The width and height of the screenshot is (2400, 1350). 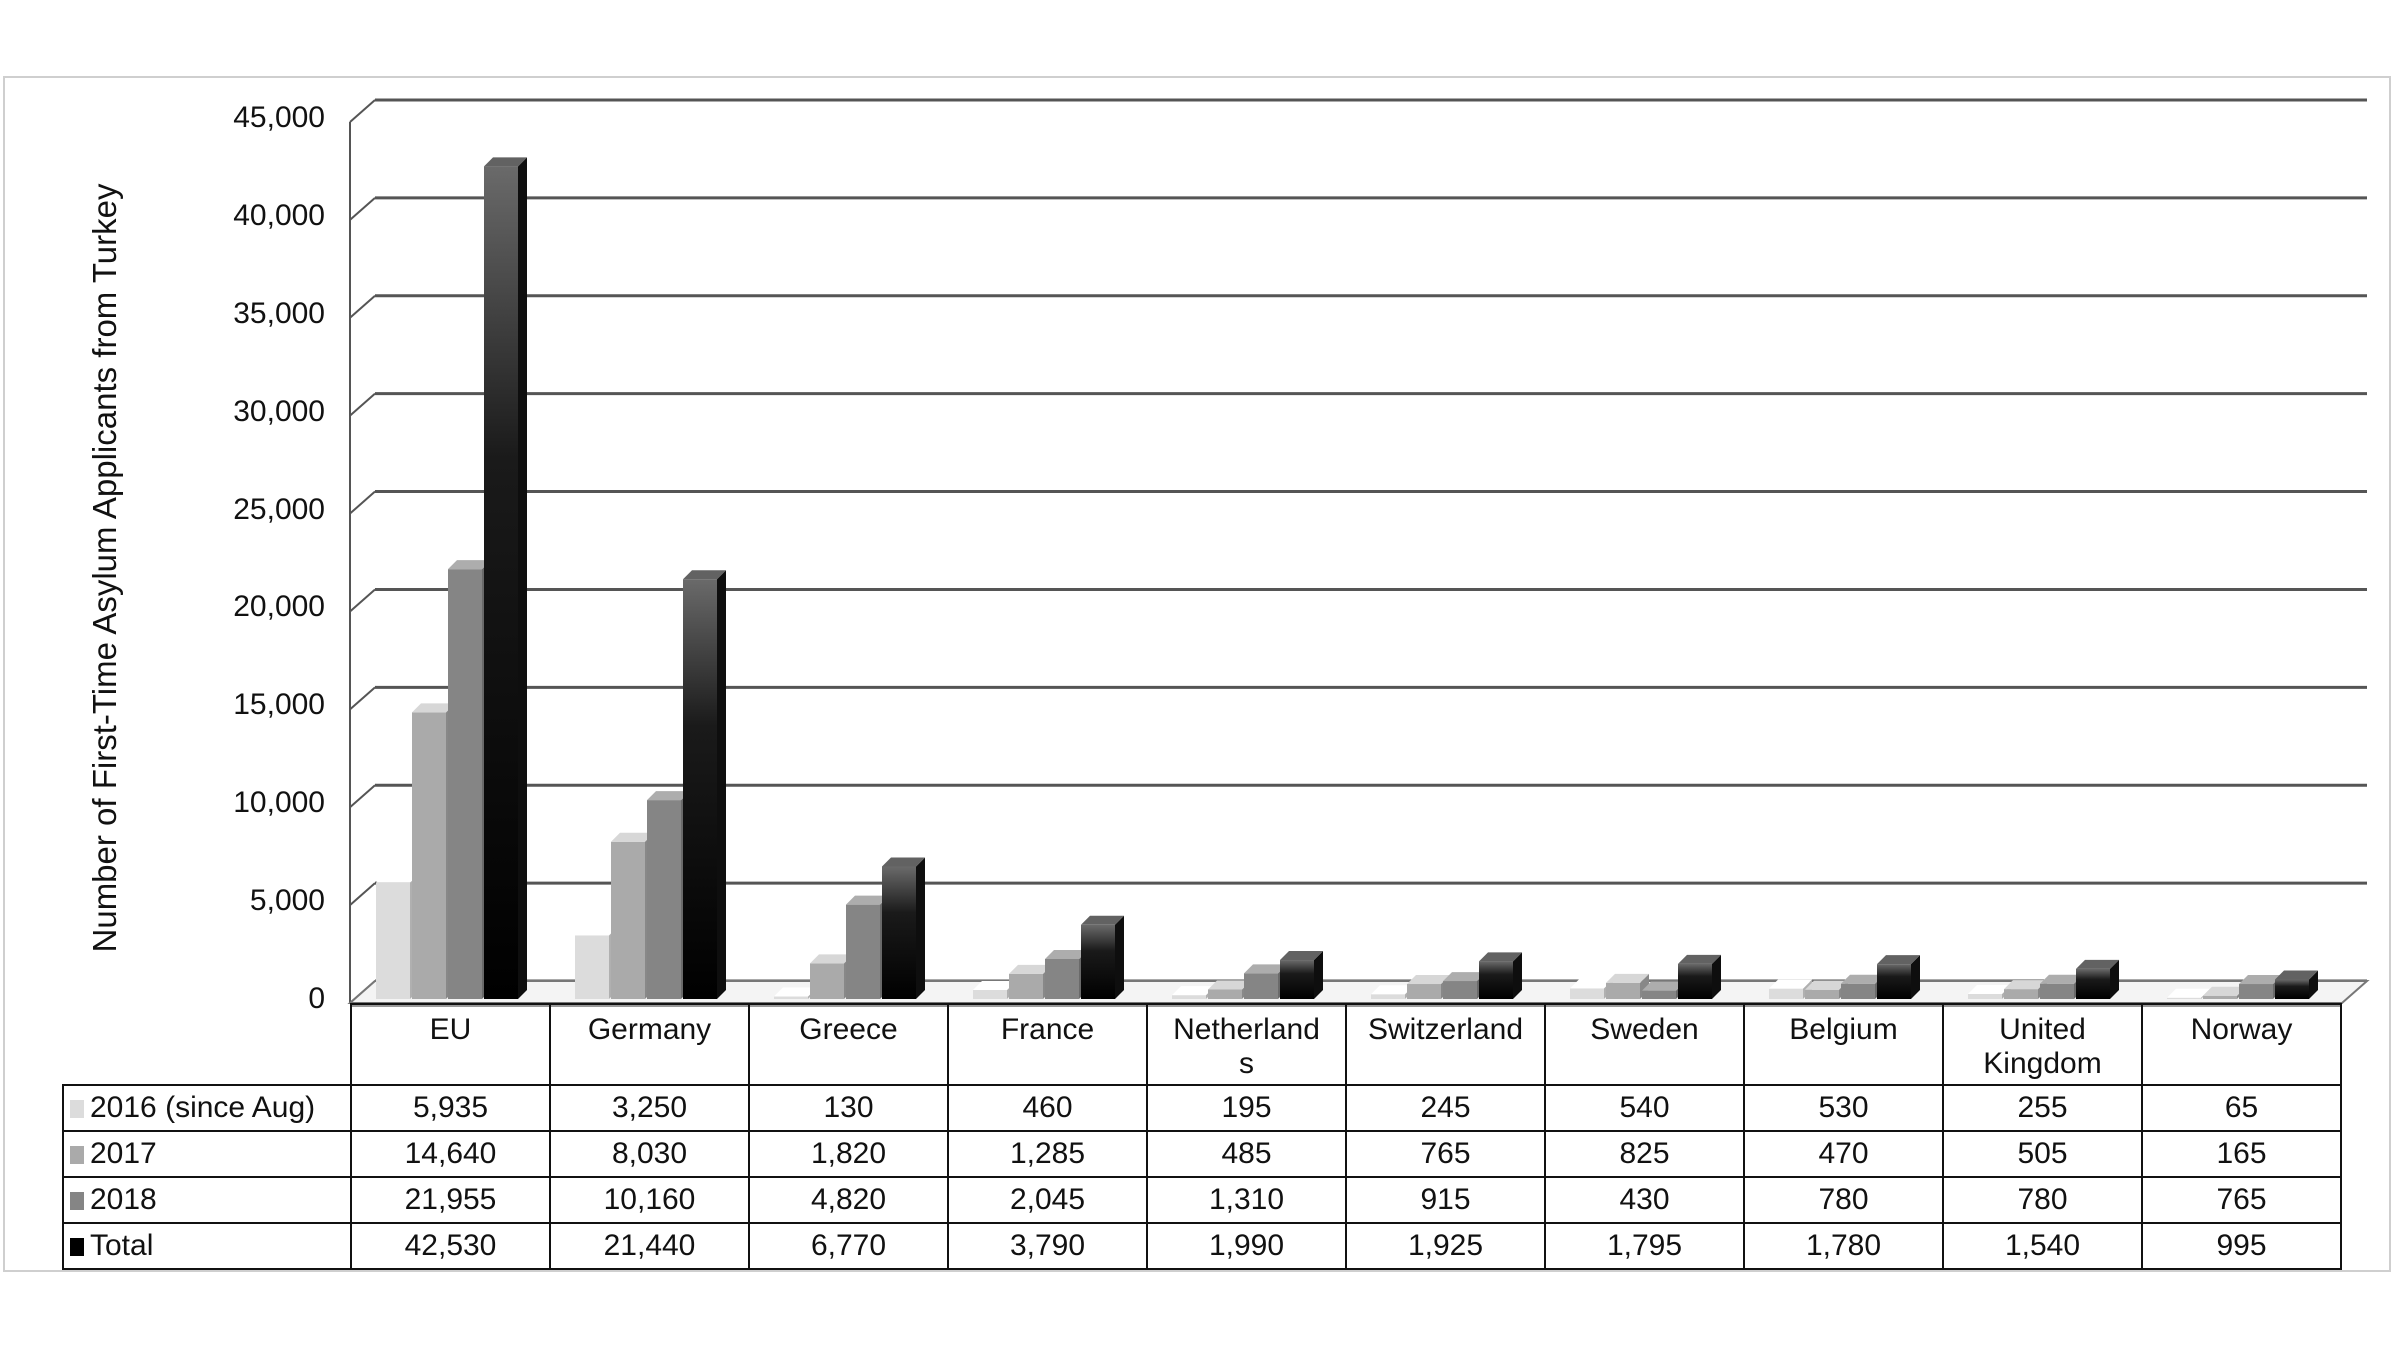 What do you see at coordinates (649, 1200) in the screenshot?
I see `table-cell: 10,160` at bounding box center [649, 1200].